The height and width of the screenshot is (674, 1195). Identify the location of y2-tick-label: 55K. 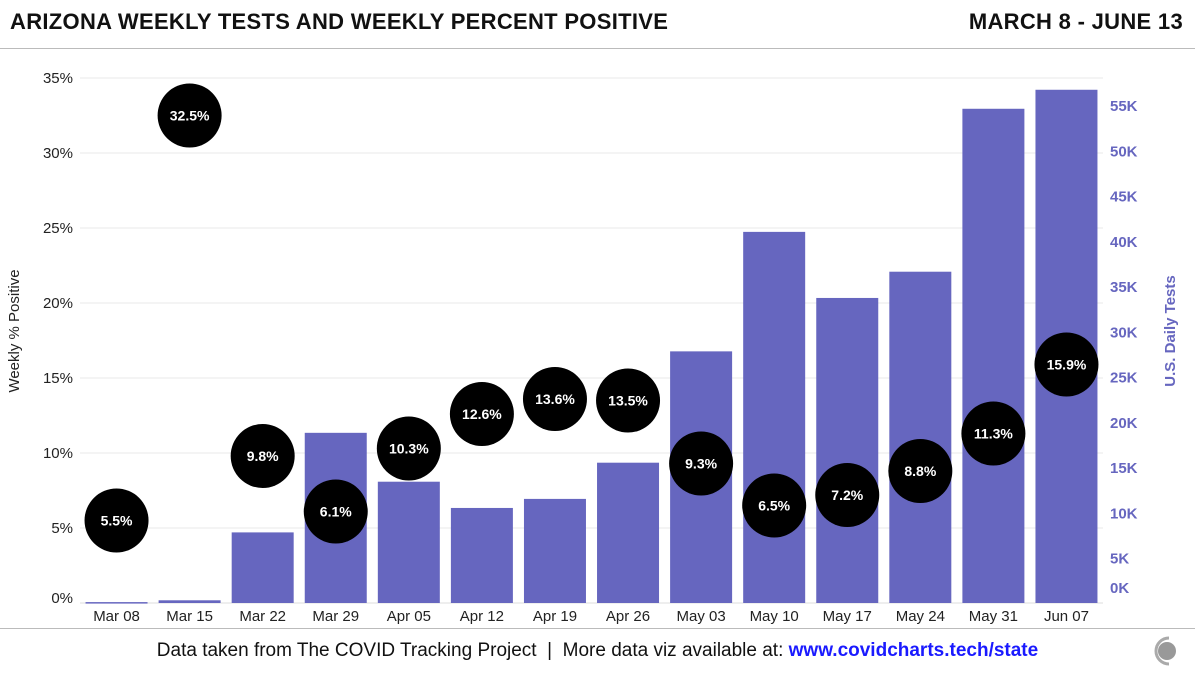
(1124, 106).